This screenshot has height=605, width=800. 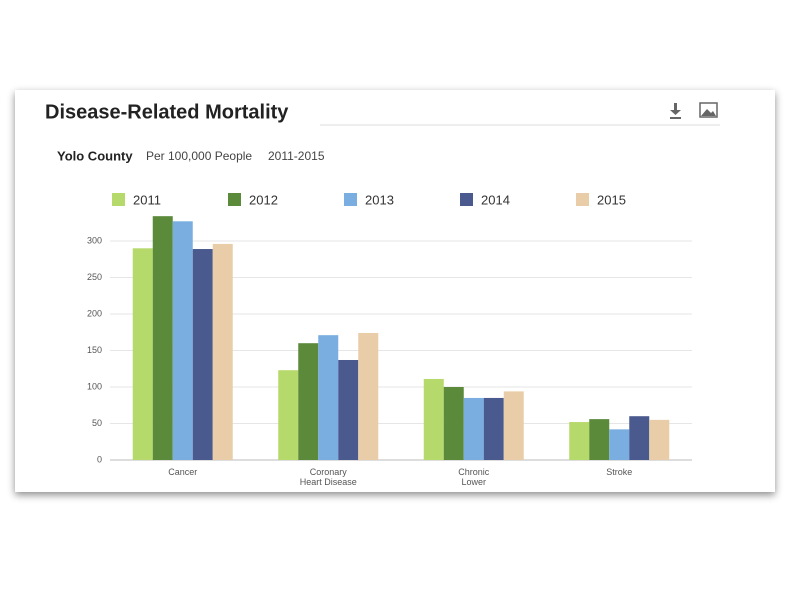 I want to click on unit: Per 100,000 People, so click(x=199, y=156).